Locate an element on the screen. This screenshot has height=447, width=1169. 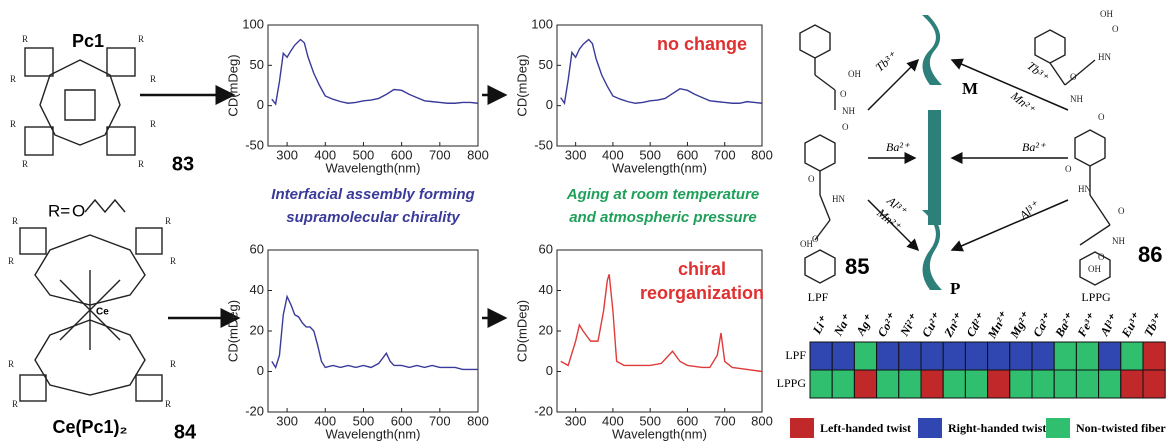
column-label: Ca²⁺ is located at coordinates (1042, 324).